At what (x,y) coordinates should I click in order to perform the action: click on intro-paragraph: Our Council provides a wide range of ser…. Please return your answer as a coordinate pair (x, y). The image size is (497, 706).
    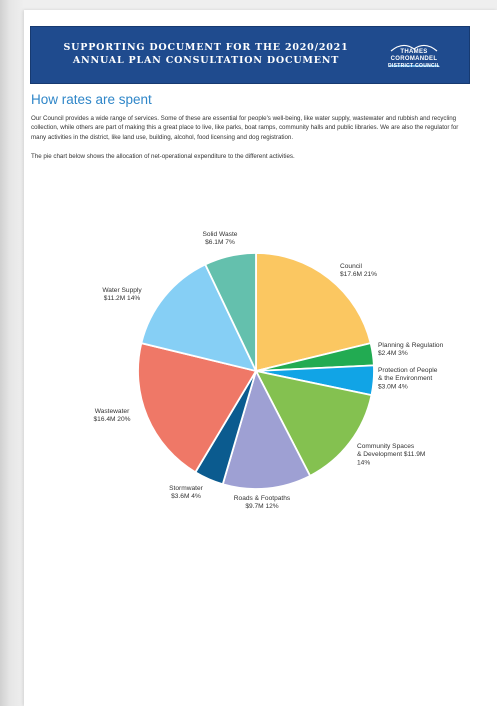
    Looking at the image, I should click on (245, 128).